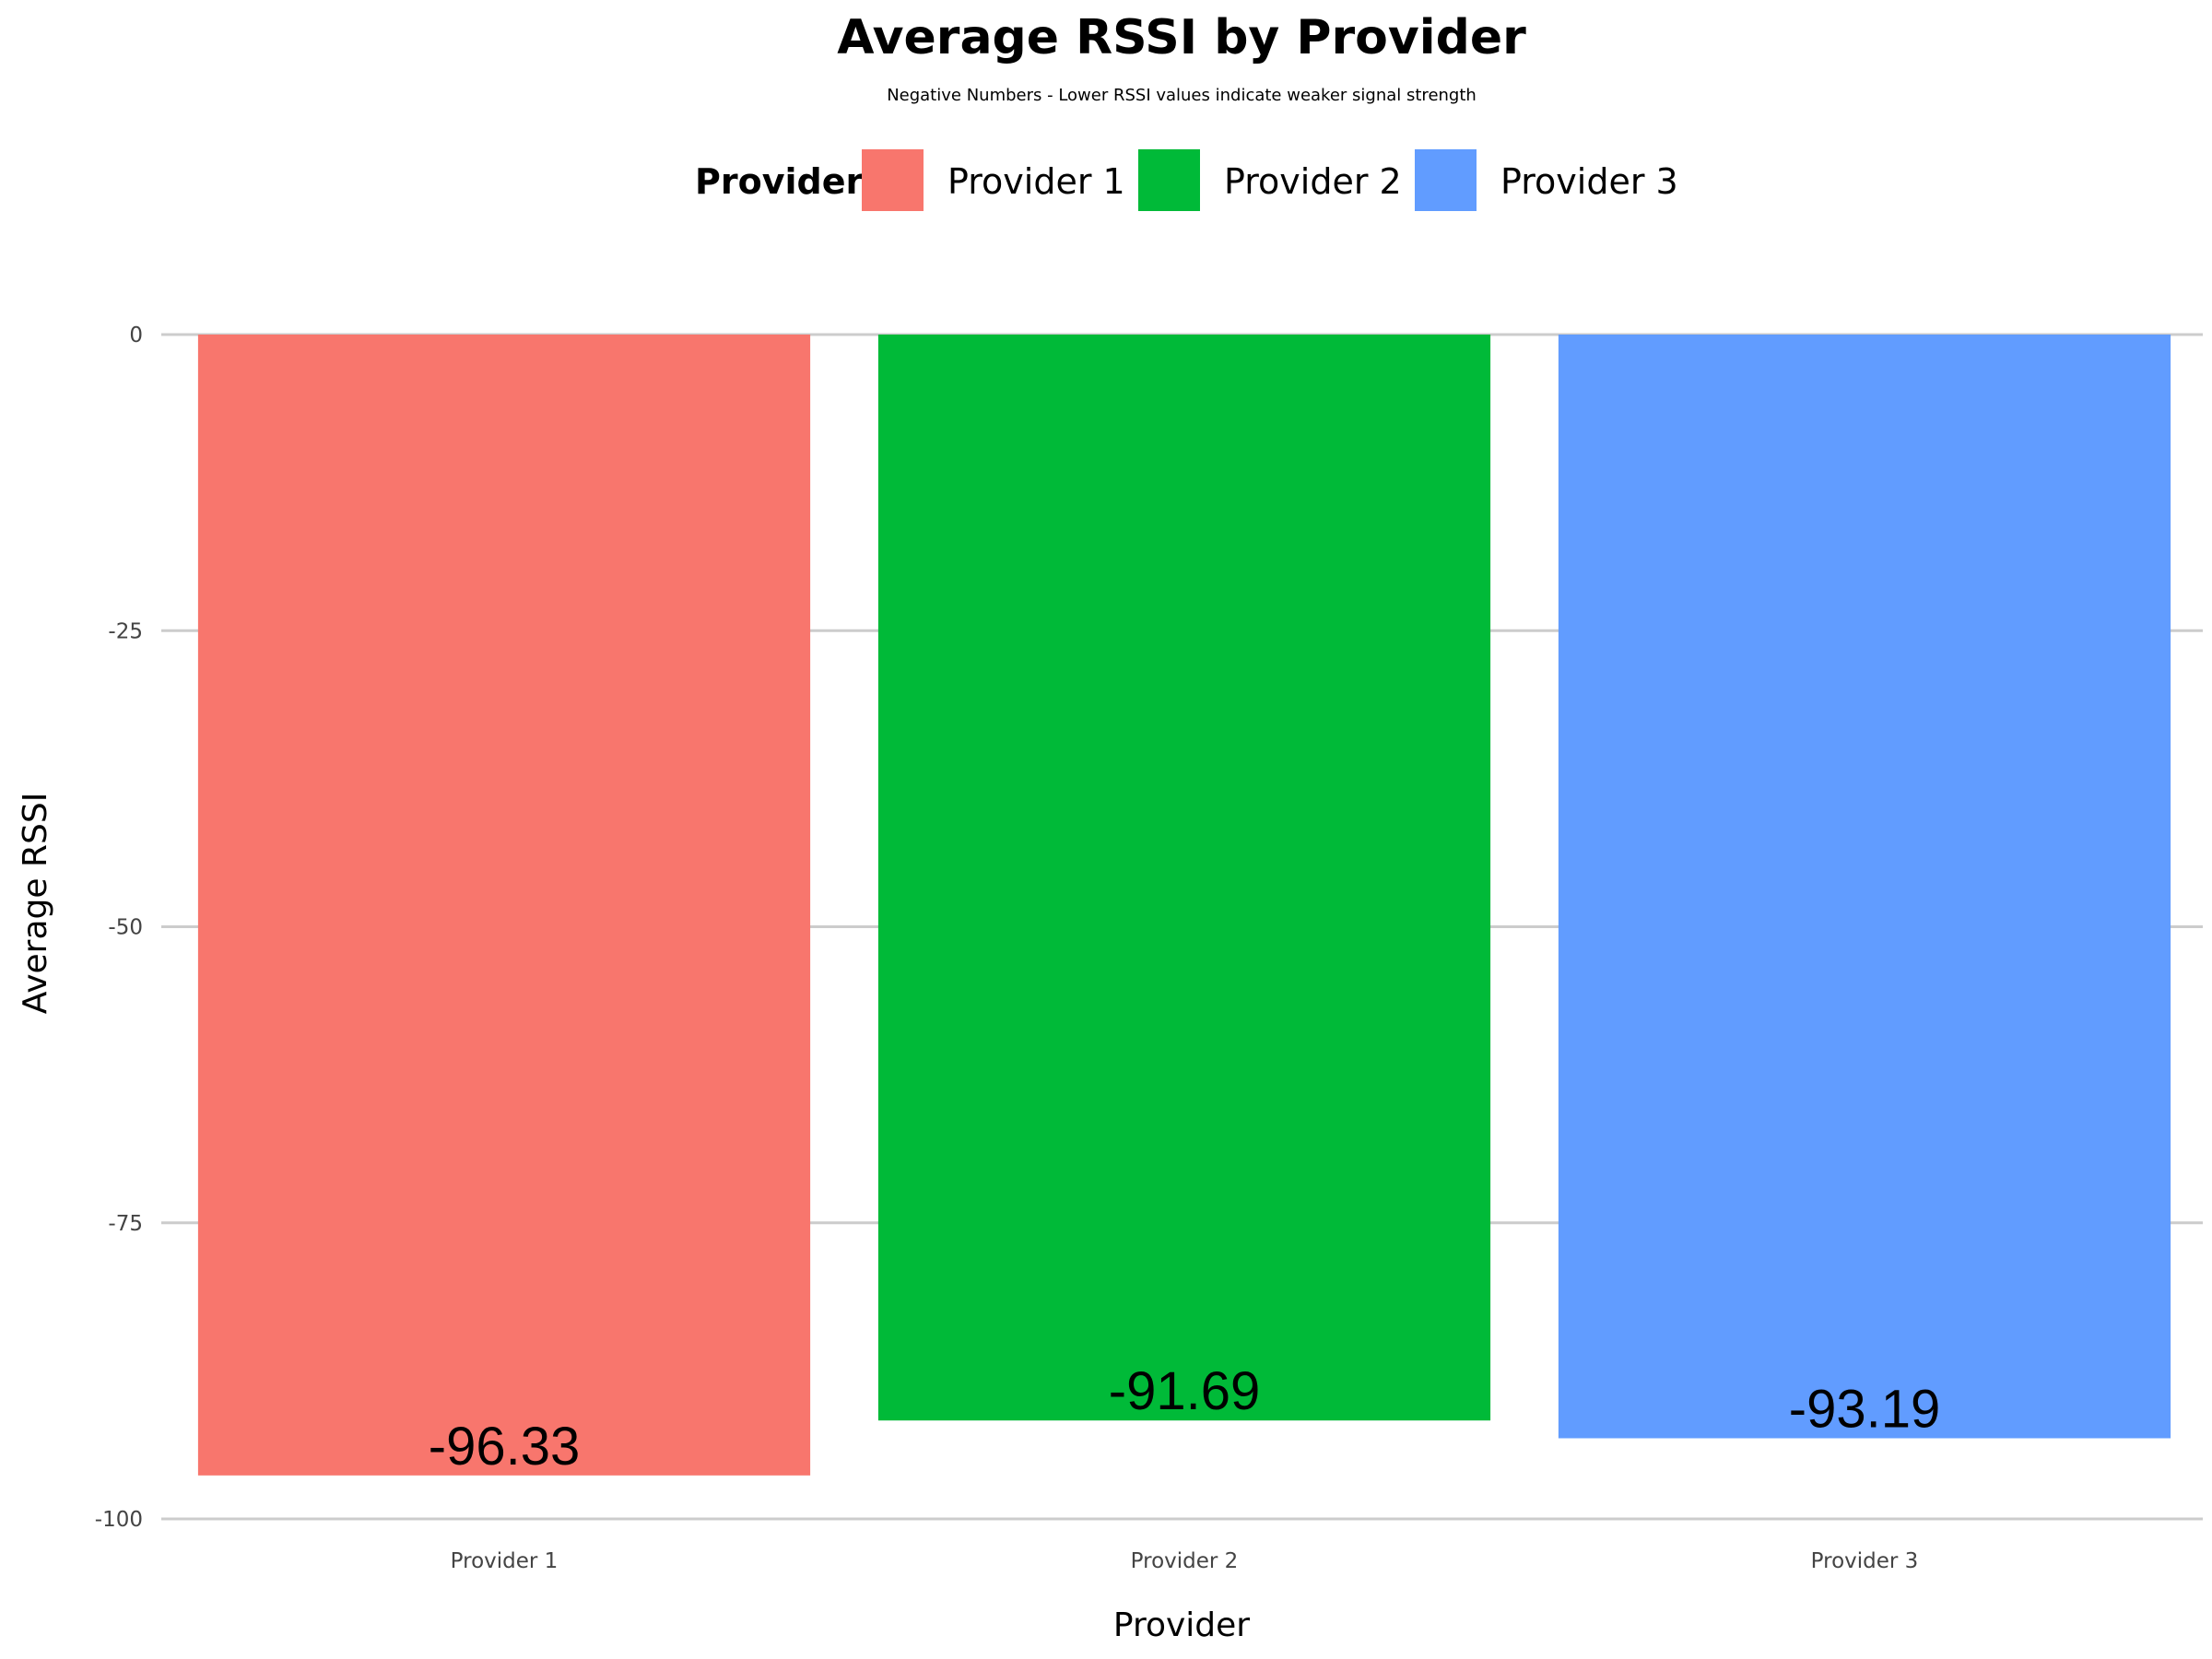 Image resolution: width=2212 pixels, height=1659 pixels. Describe the element at coordinates (1036, 181) in the screenshot. I see `legend-label: Provider 1` at that location.